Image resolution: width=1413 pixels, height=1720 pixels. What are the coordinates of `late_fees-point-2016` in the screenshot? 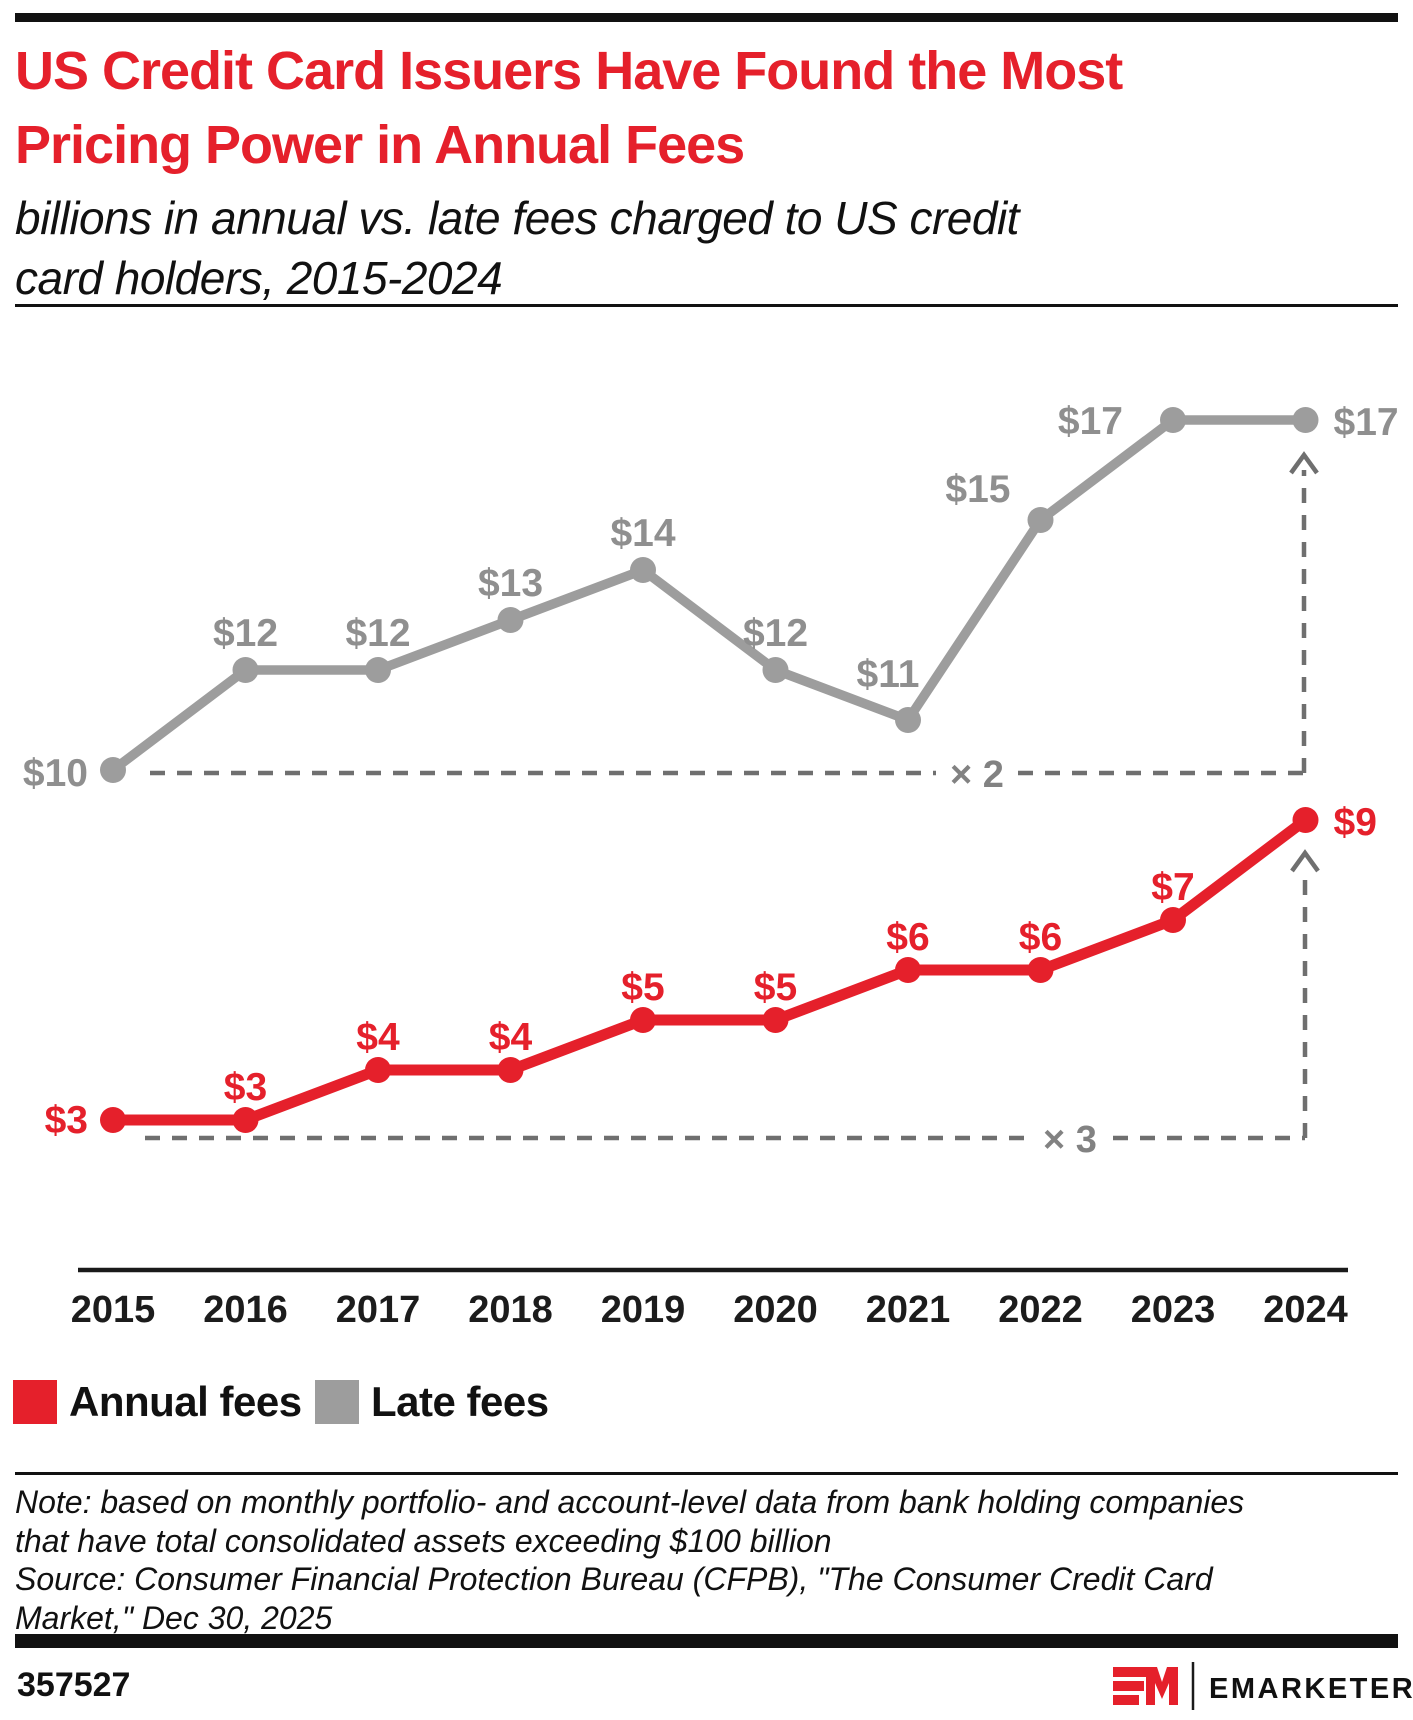 It's located at (245, 670).